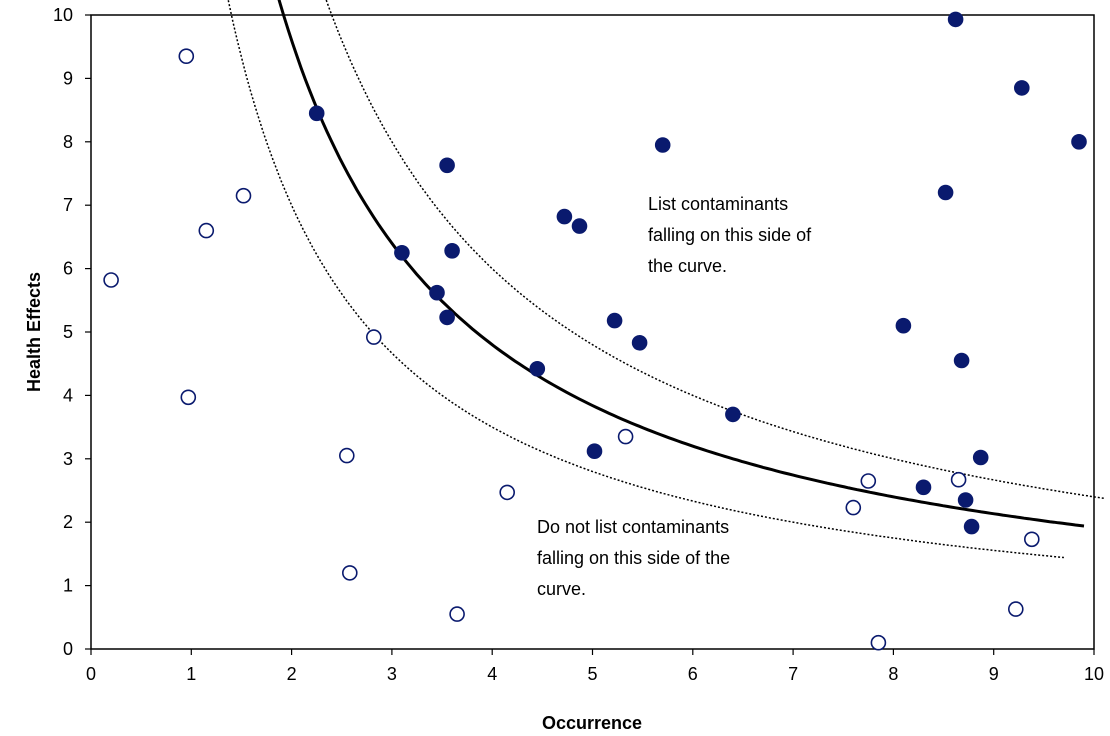 The height and width of the screenshot is (736, 1110). I want to click on y-tick-label: 0, so click(68, 649).